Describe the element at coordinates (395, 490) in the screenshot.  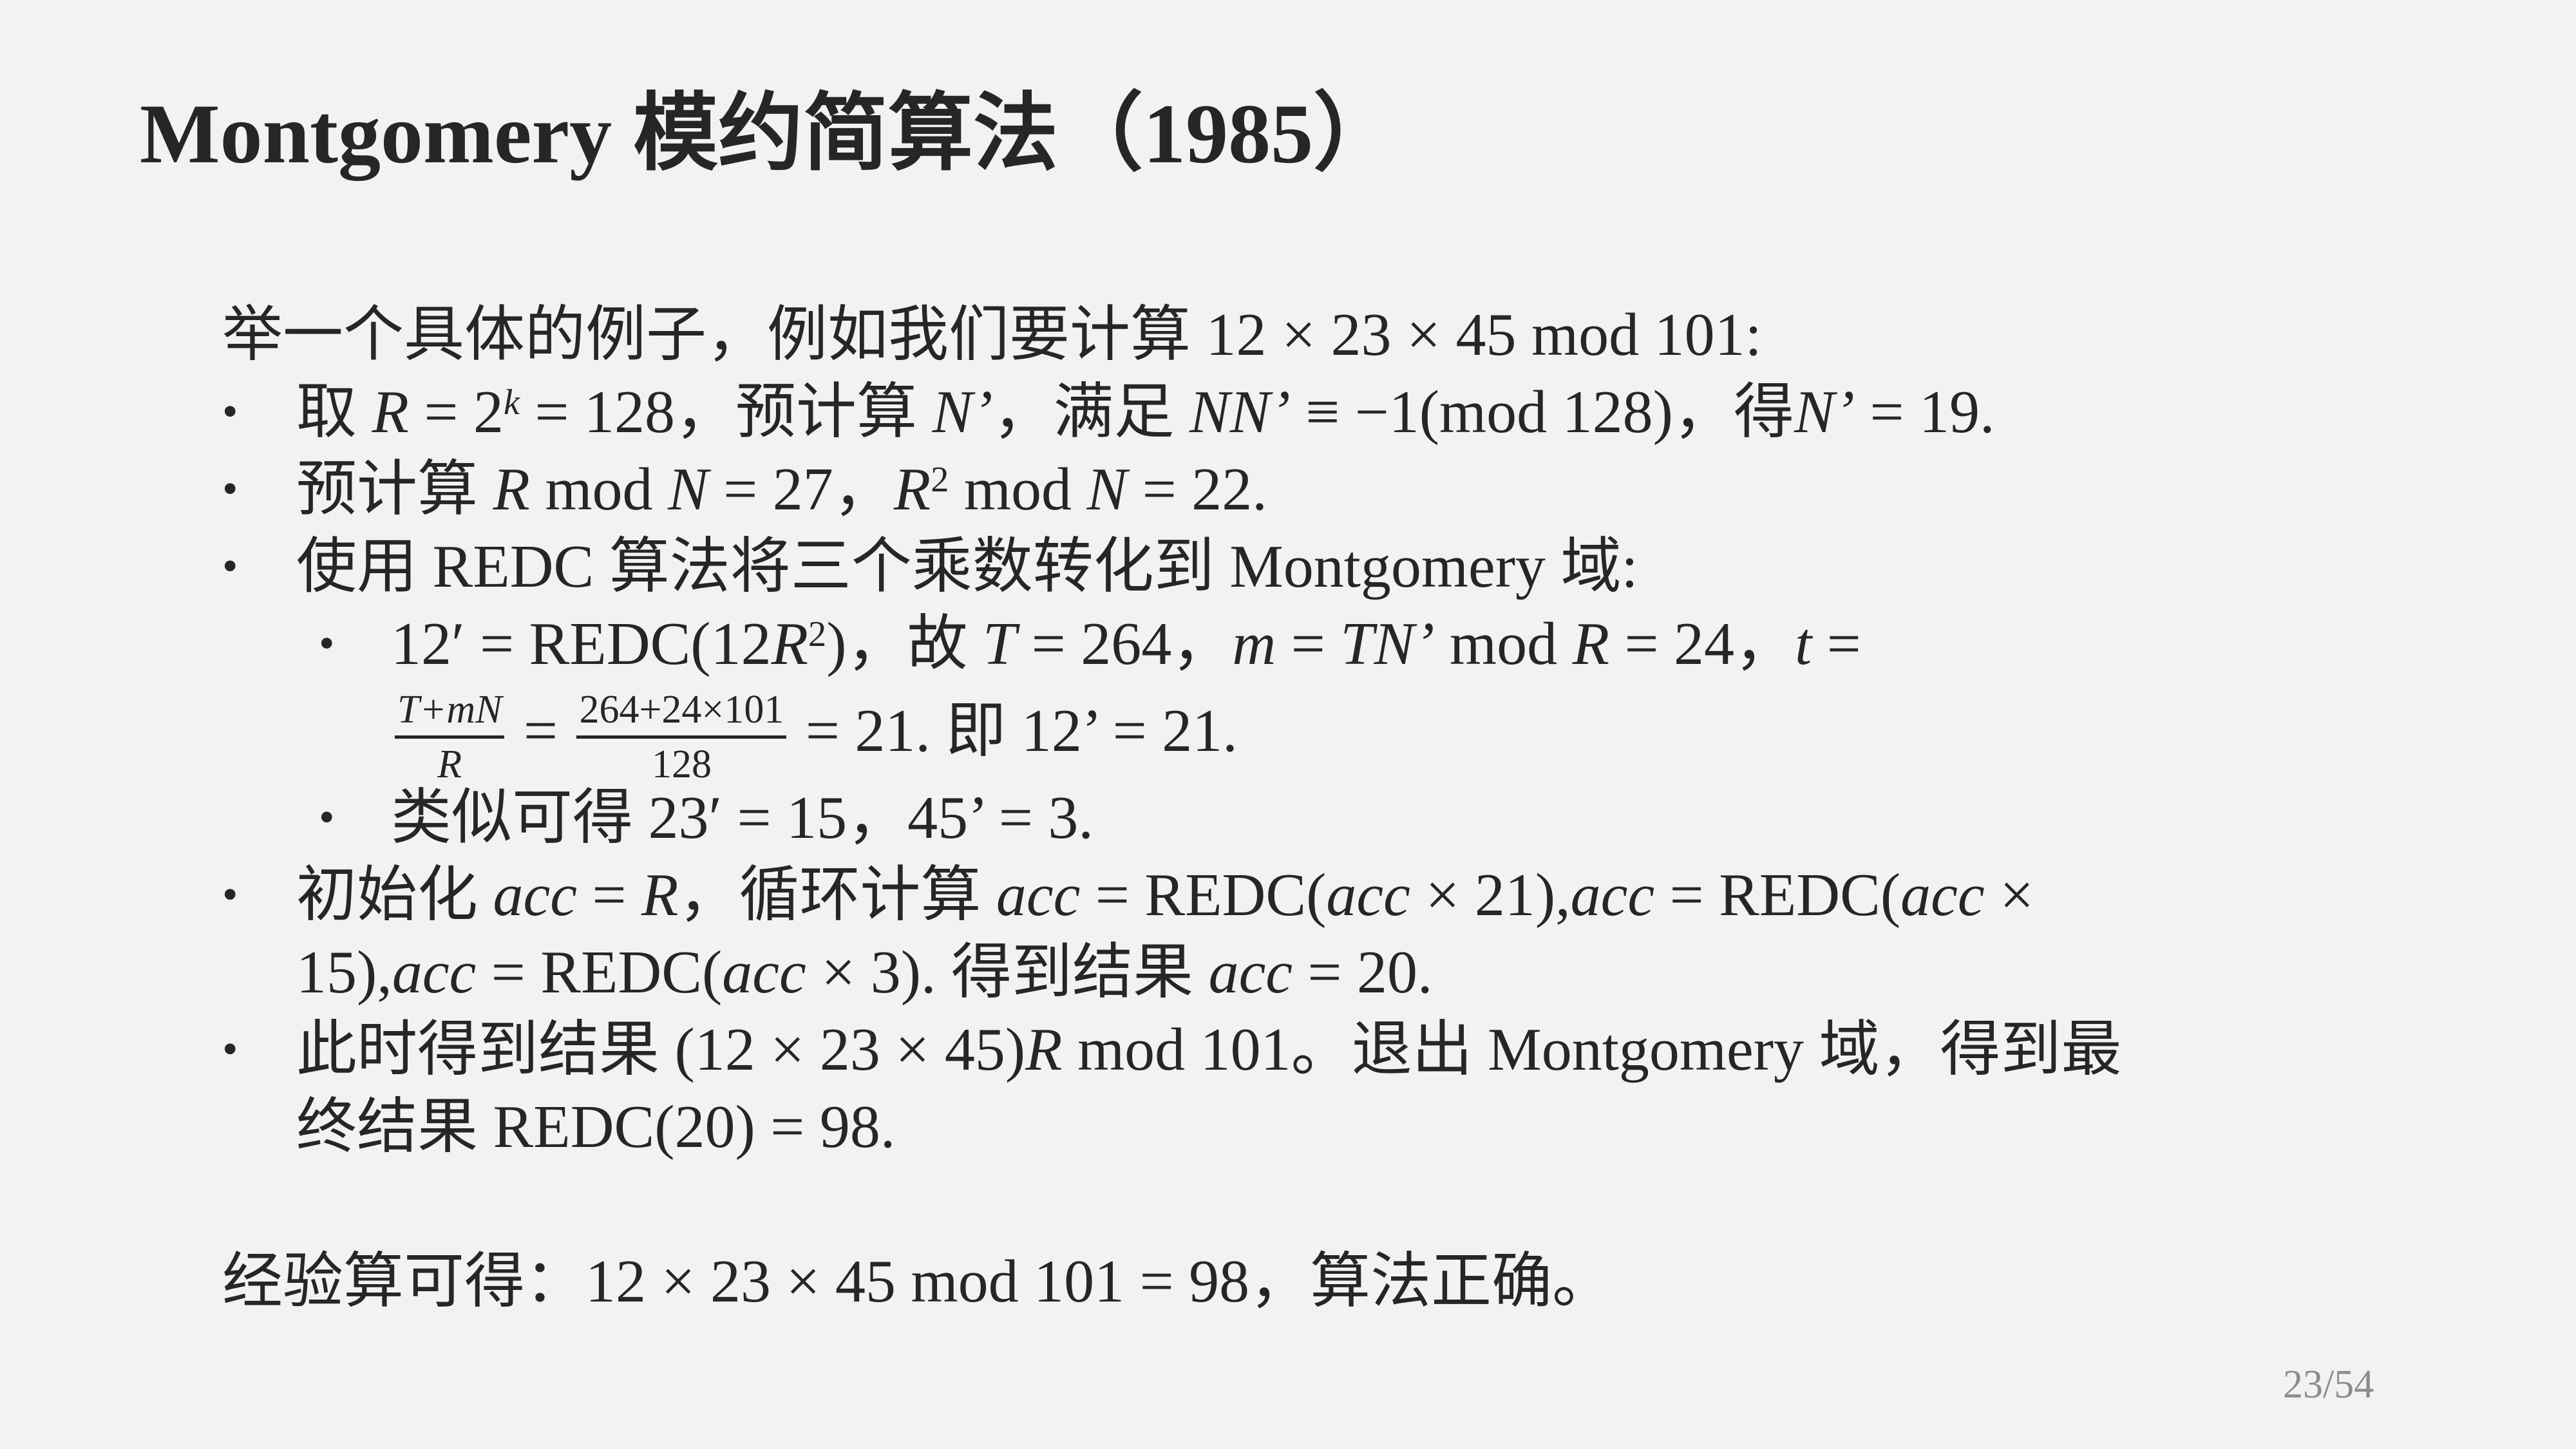
I see `text-run: 预计算` at that location.